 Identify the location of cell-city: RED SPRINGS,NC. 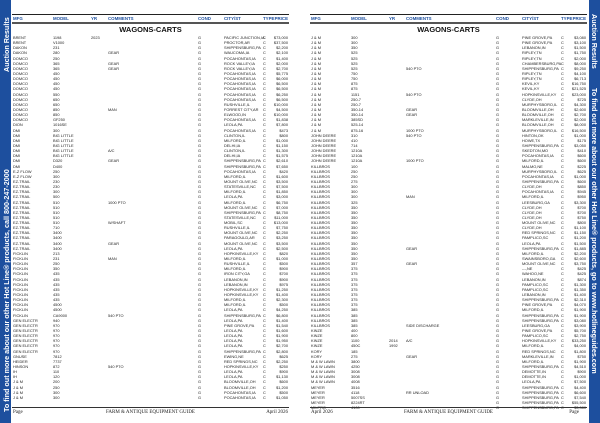
(539, 233).